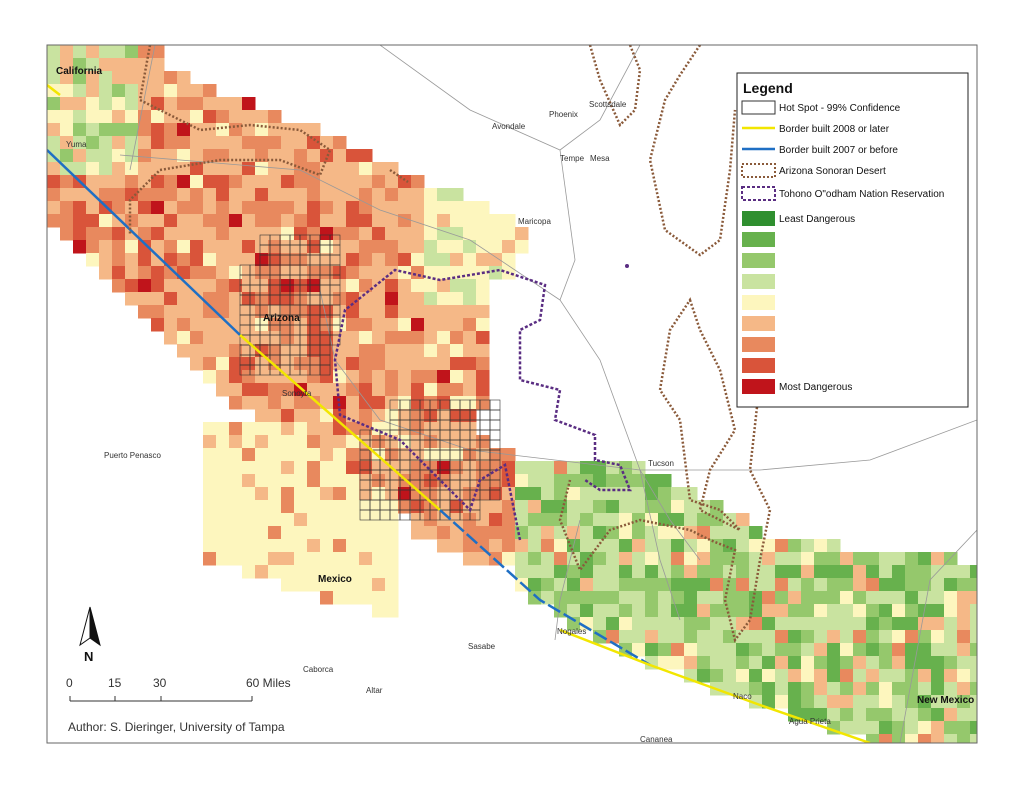 The height and width of the screenshot is (794, 1024). I want to click on hot-spot, so click(475, 515).